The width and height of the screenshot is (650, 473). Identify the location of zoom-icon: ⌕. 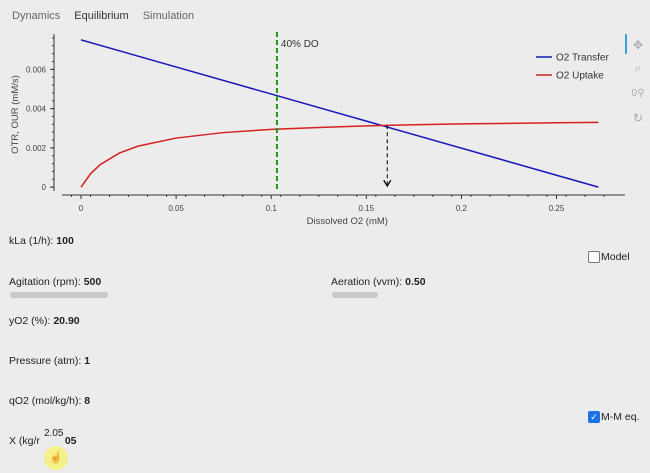
(638, 68).